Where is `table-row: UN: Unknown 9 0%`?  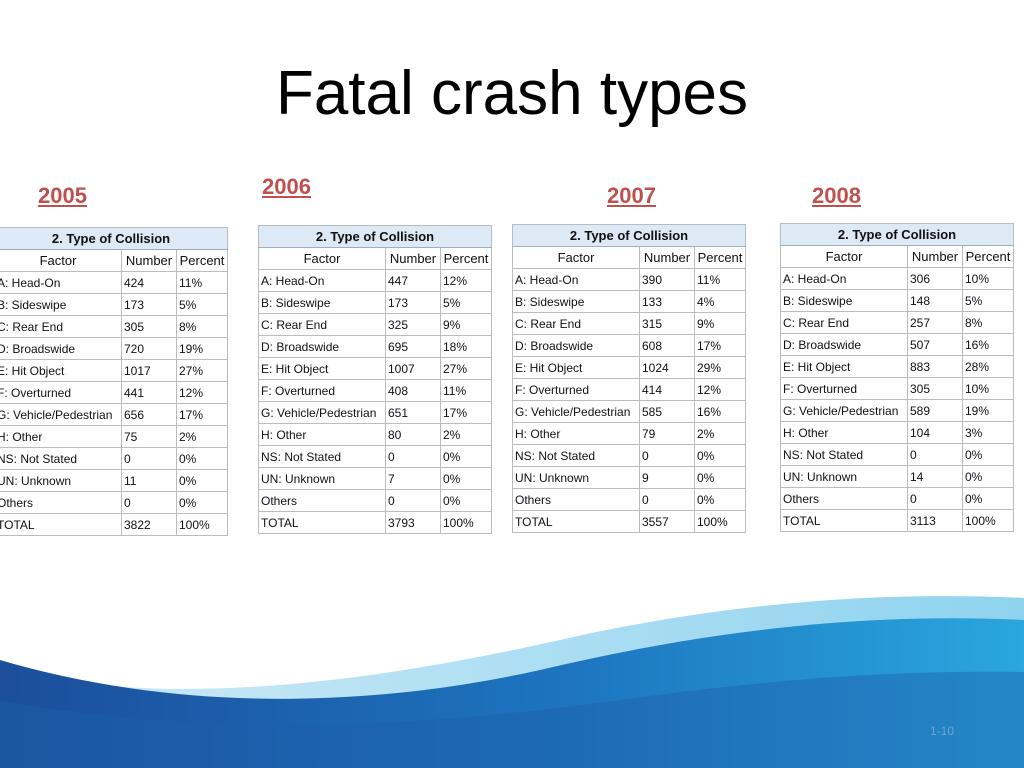 table-row: UN: Unknown 9 0% is located at coordinates (629, 477).